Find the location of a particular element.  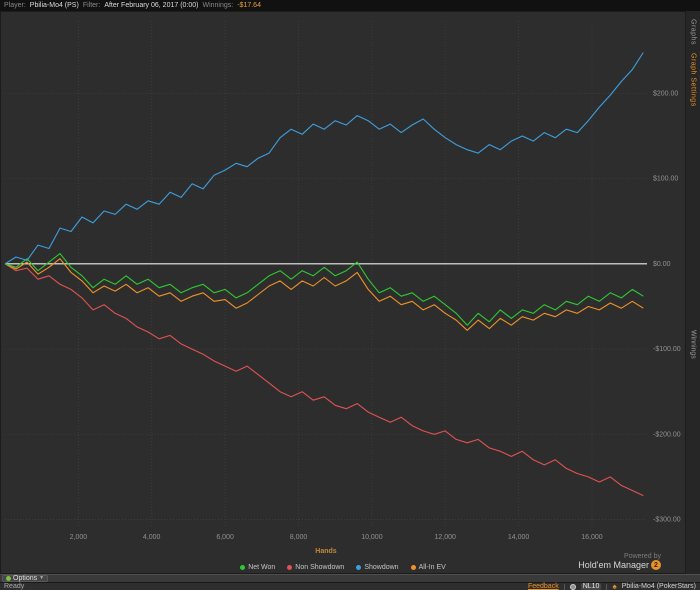

x-tick-label: 12,000 is located at coordinates (445, 537).